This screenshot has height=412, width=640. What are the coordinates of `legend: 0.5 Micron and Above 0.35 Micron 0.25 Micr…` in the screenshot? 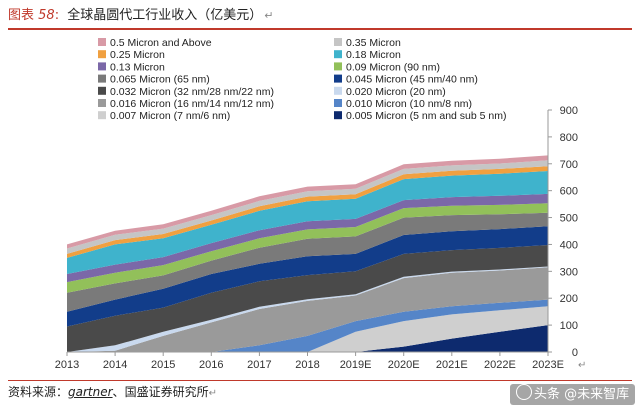 It's located at (302, 79).